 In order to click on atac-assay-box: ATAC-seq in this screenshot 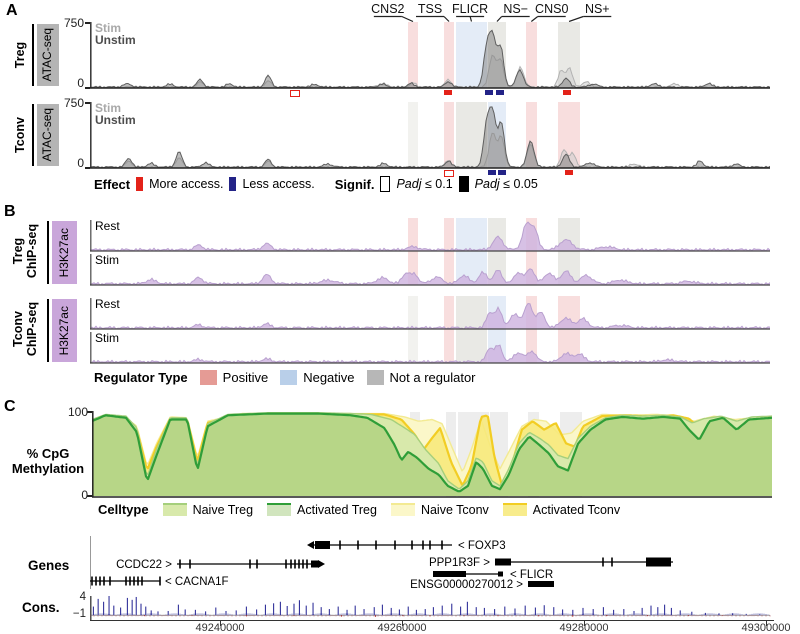, I will do `click(48, 135)`.